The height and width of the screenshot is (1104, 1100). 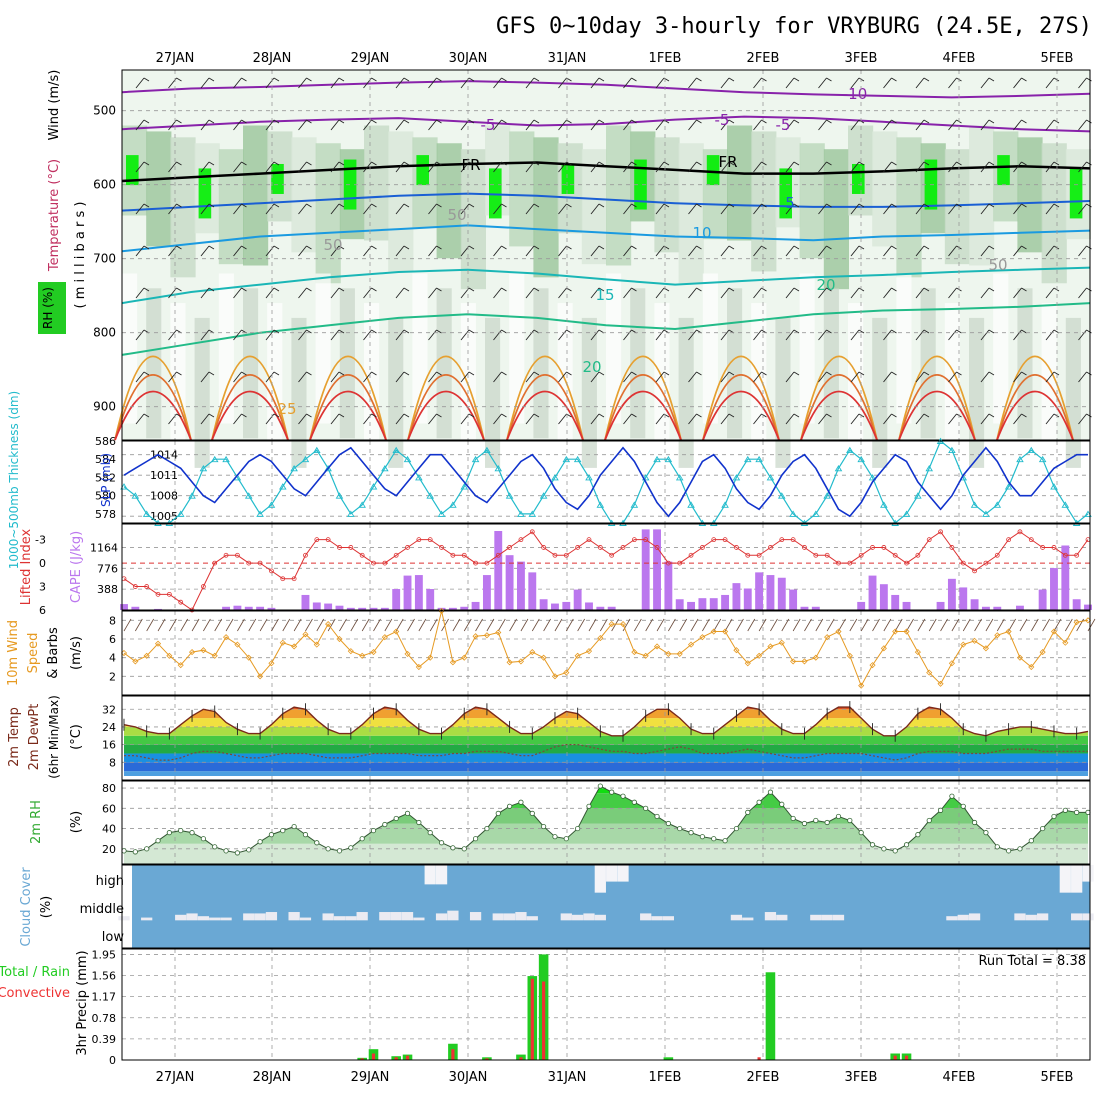 What do you see at coordinates (861, 1077) in the screenshot?
I see `date-label-bottom: 3FEB` at bounding box center [861, 1077].